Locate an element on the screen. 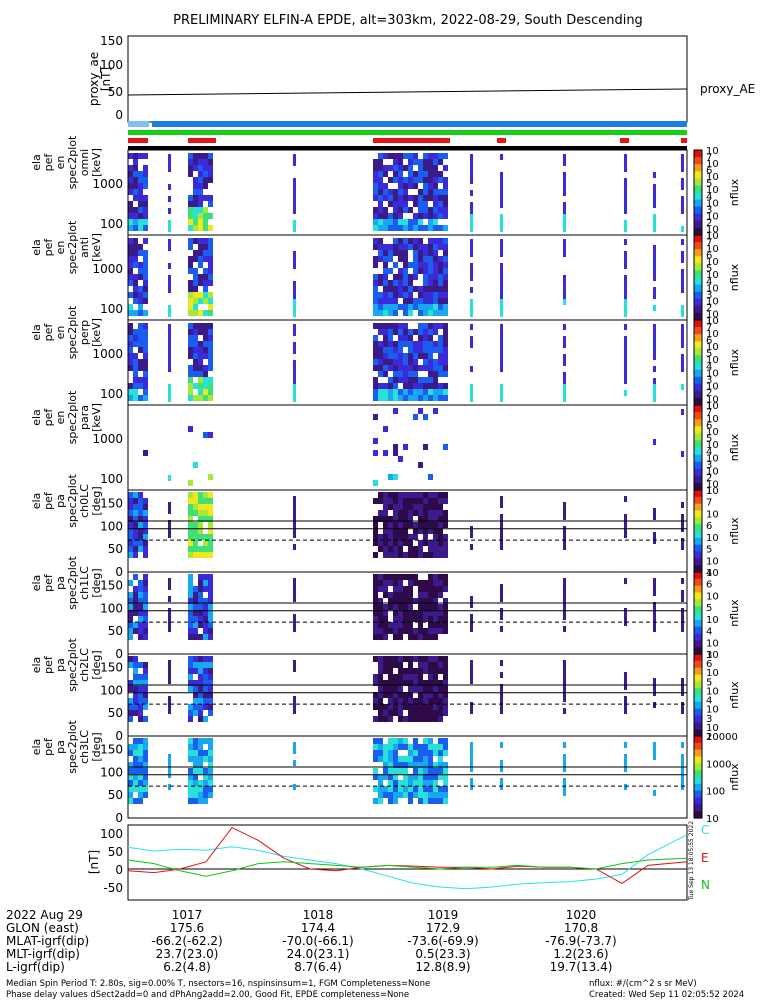 Image resolution: width=775 pixels, height=1000 pixels. status-bar-green is located at coordinates (407, 132).